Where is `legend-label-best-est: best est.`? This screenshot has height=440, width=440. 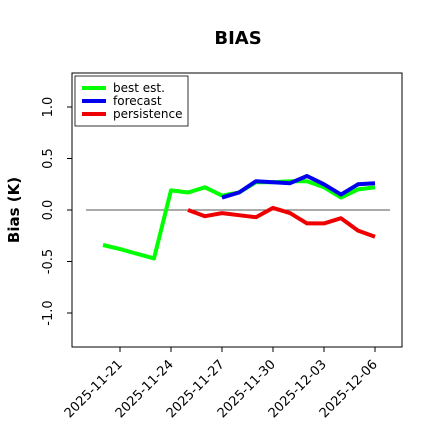 legend-label-best-est: best est. is located at coordinates (139, 88).